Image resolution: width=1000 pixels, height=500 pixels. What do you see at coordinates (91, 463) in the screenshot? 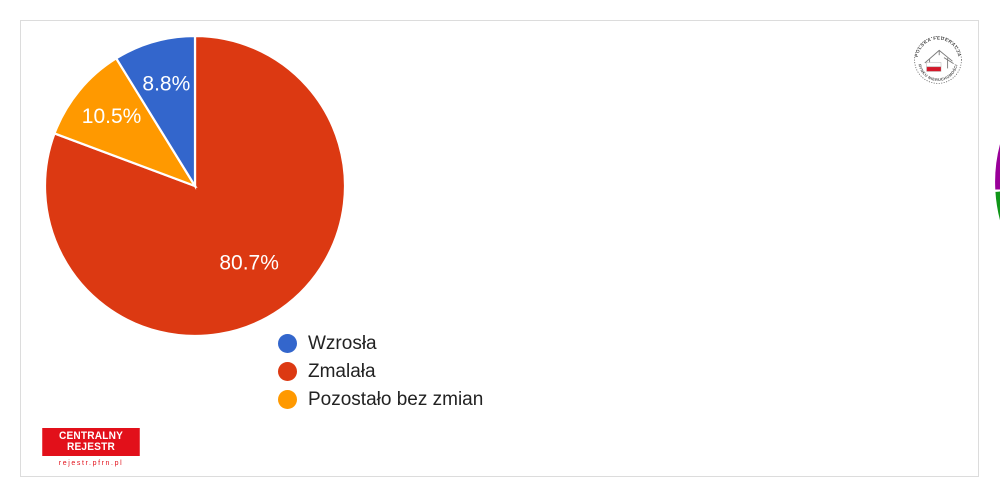
I see `centralny-rejestr-url: rejestr.pfrn.pl` at bounding box center [91, 463].